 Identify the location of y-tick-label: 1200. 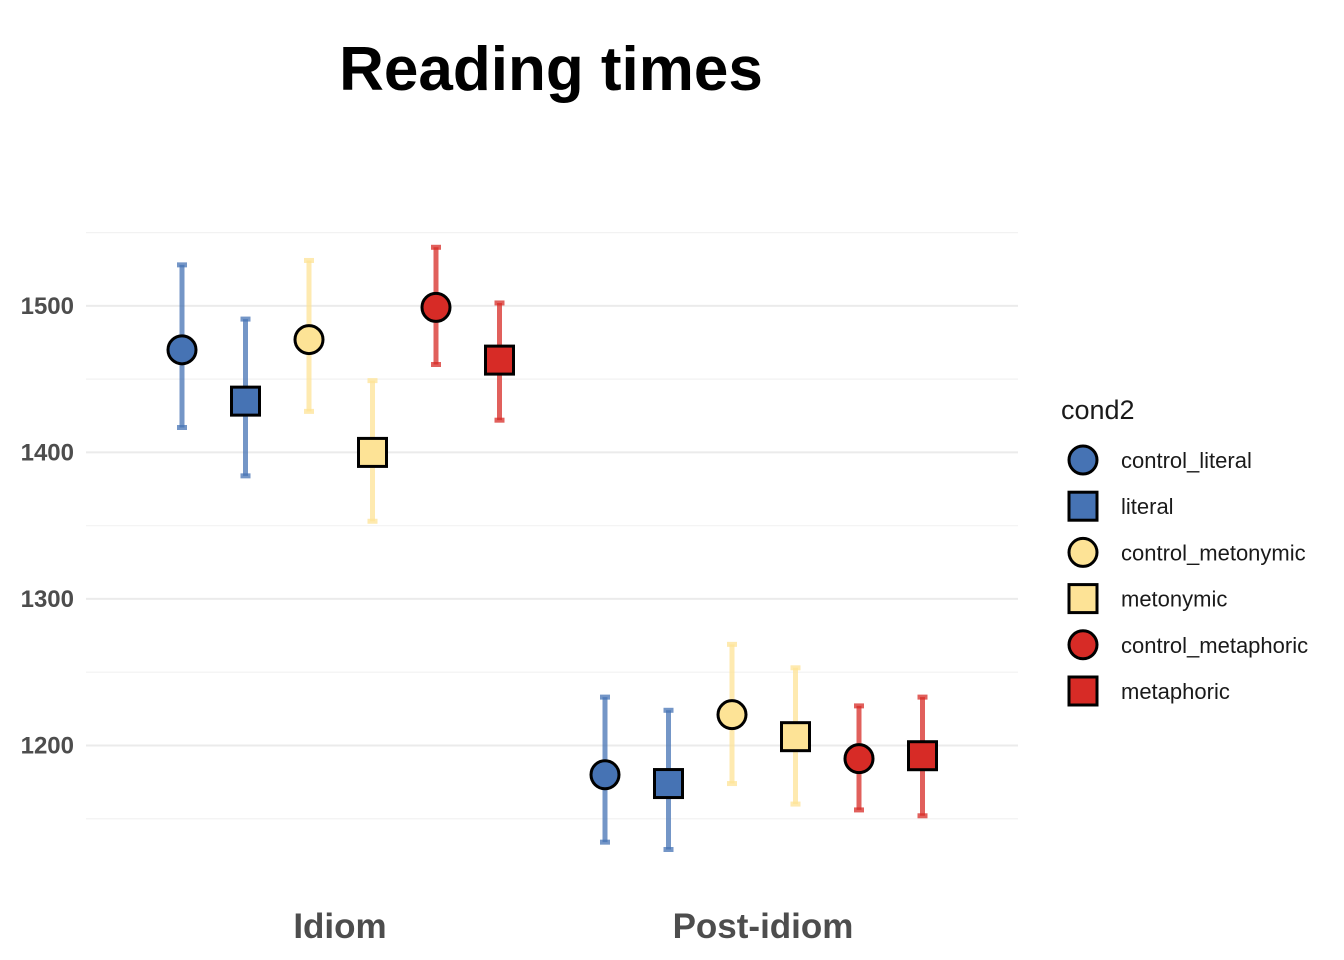
(47, 745).